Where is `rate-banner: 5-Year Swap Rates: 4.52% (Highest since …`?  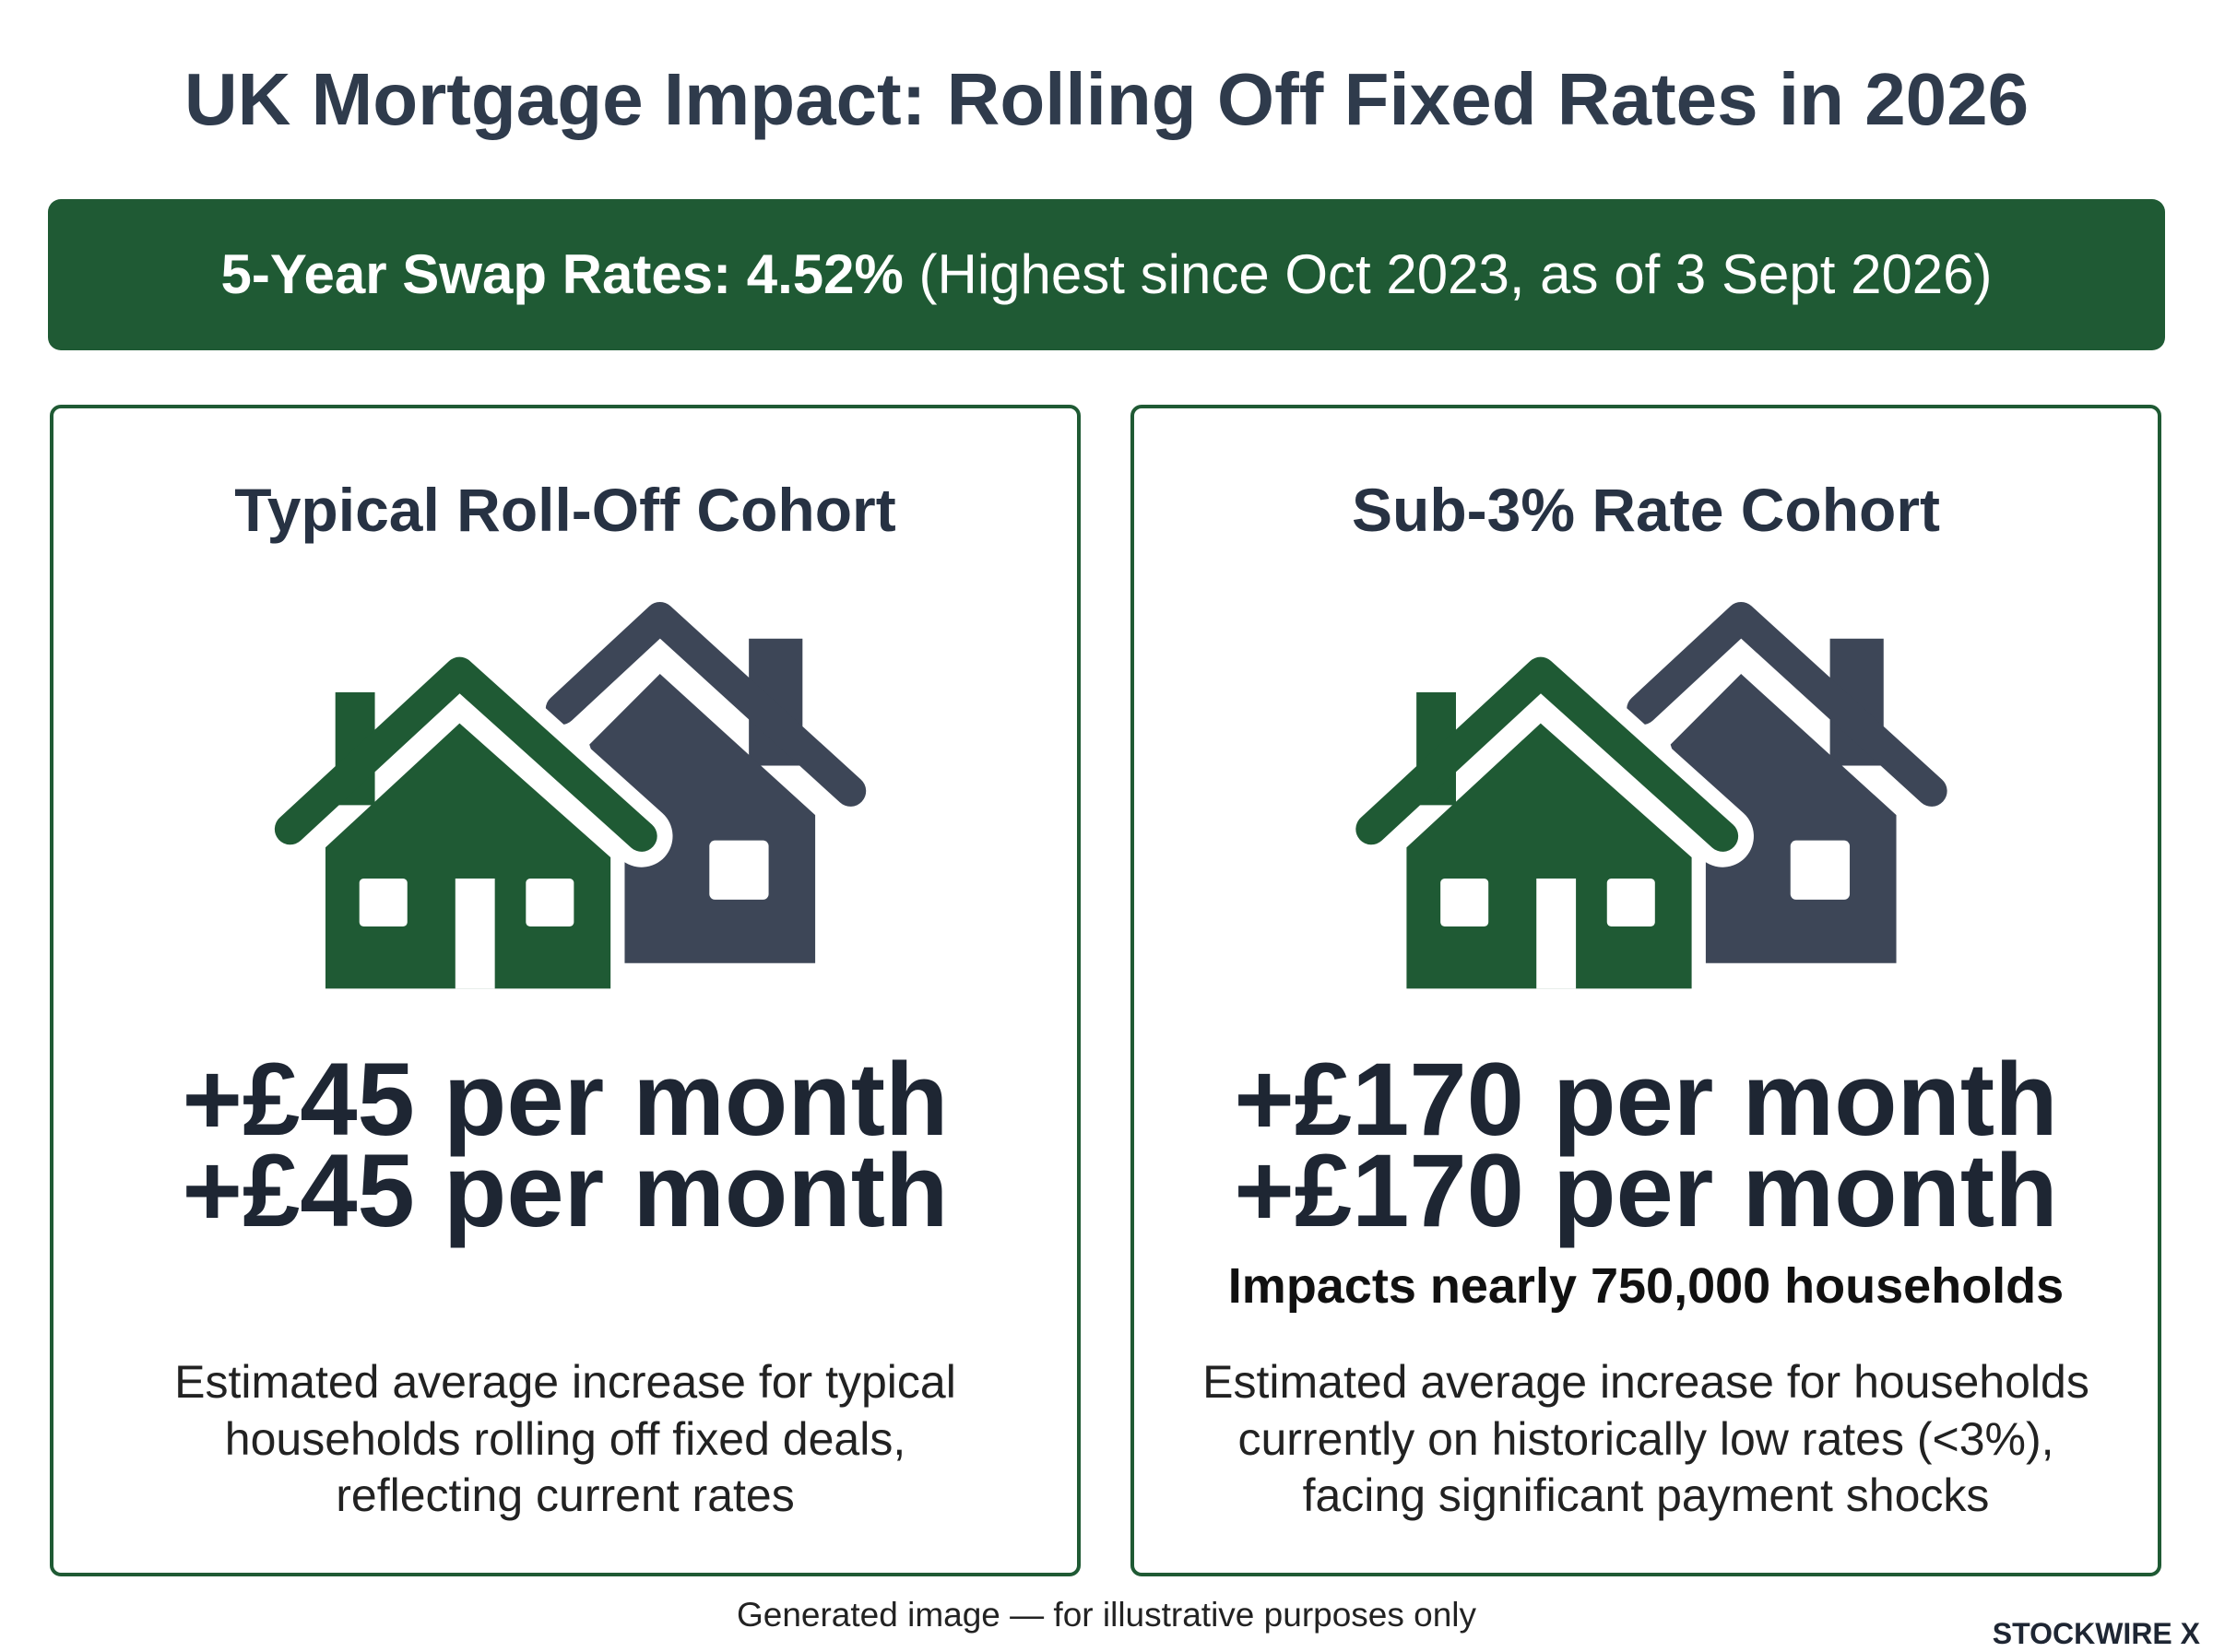
rate-banner: 5-Year Swap Rates: 4.52% (Highest since … is located at coordinates (1106, 274).